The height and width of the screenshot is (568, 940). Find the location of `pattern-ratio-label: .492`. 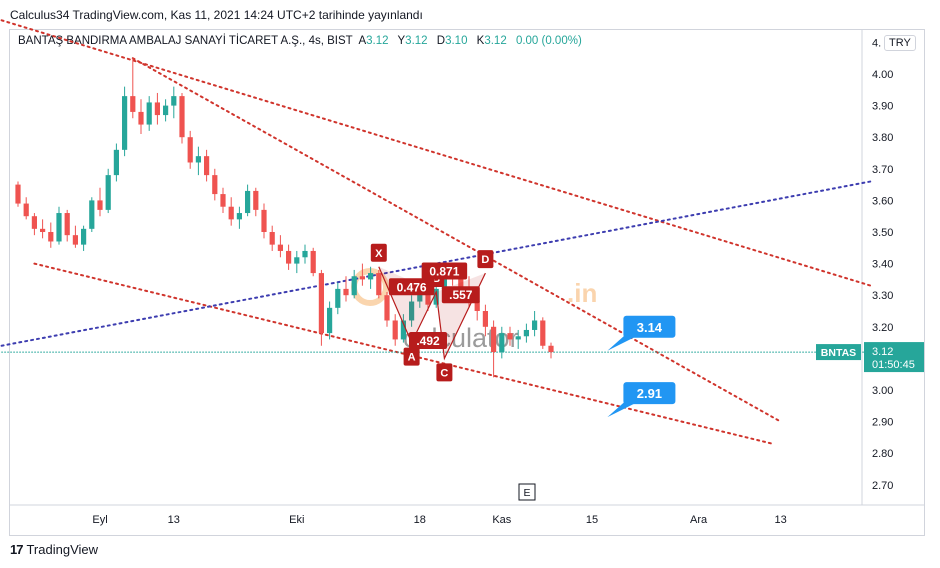

pattern-ratio-label: .492 is located at coordinates (428, 341).